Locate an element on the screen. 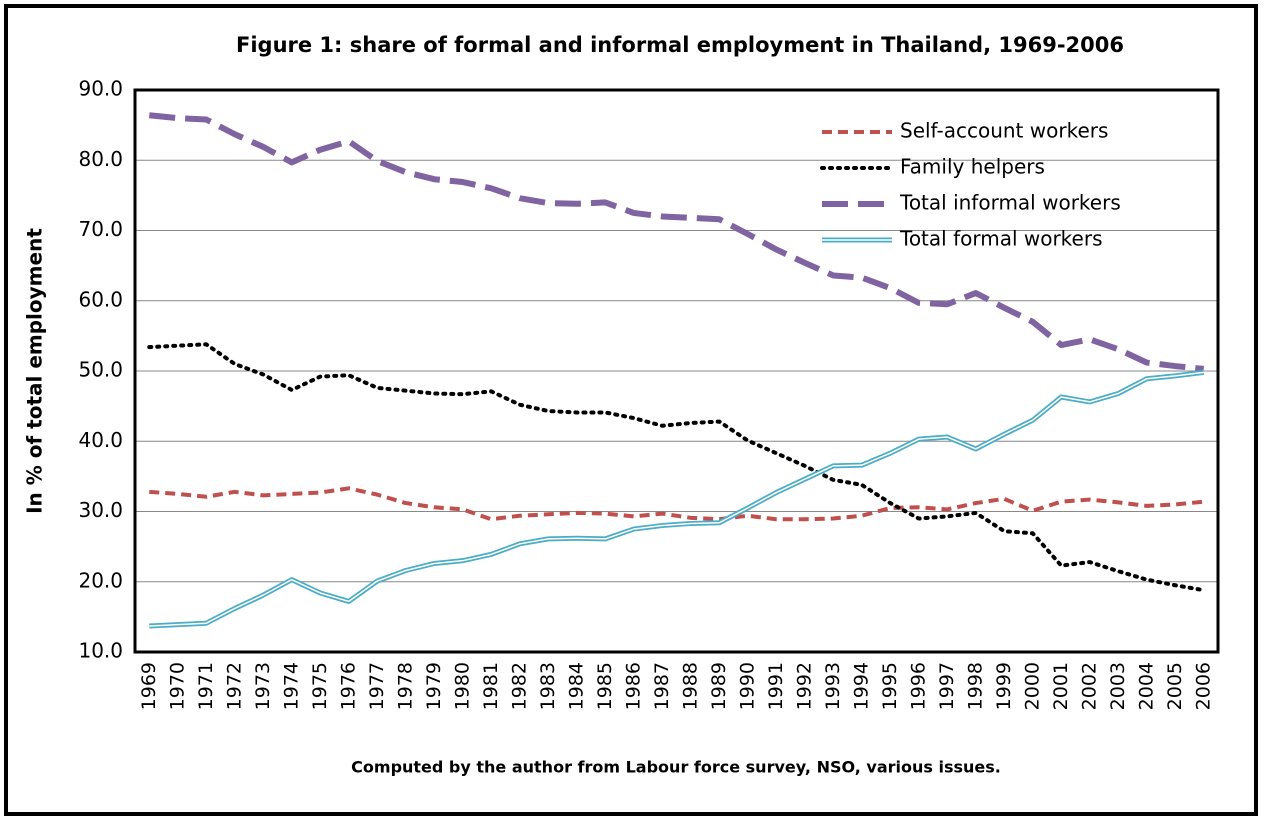  x-tick-label: 1969 is located at coordinates (149, 686).